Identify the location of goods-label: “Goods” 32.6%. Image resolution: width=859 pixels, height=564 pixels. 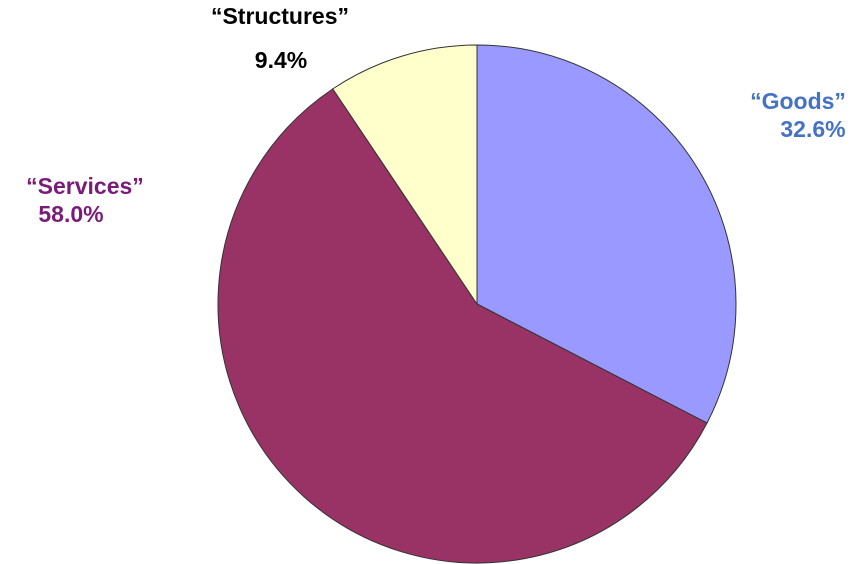
(793, 115).